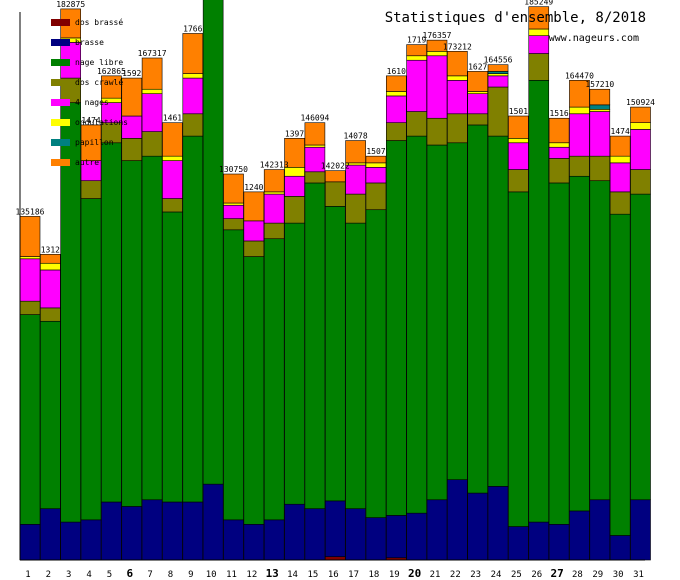 This screenshot has height=580, width=680. What do you see at coordinates (394, 575) in the screenshot?
I see `x-tick-label: 19` at bounding box center [394, 575].